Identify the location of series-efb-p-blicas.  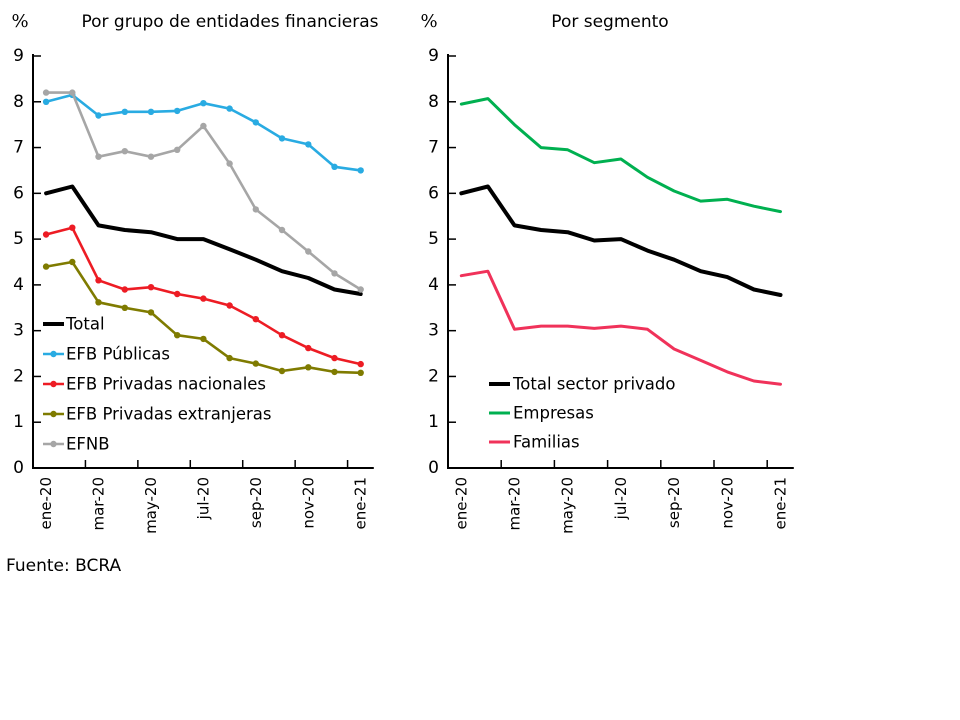
(203, 132).